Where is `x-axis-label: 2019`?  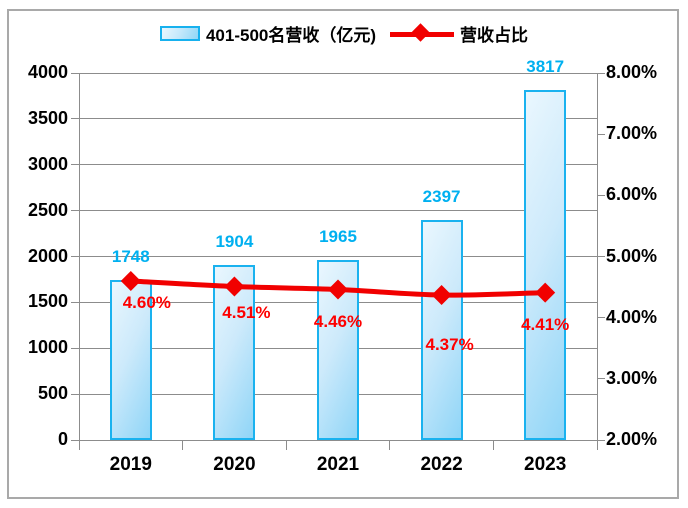
x-axis-label: 2019 is located at coordinates (130, 464).